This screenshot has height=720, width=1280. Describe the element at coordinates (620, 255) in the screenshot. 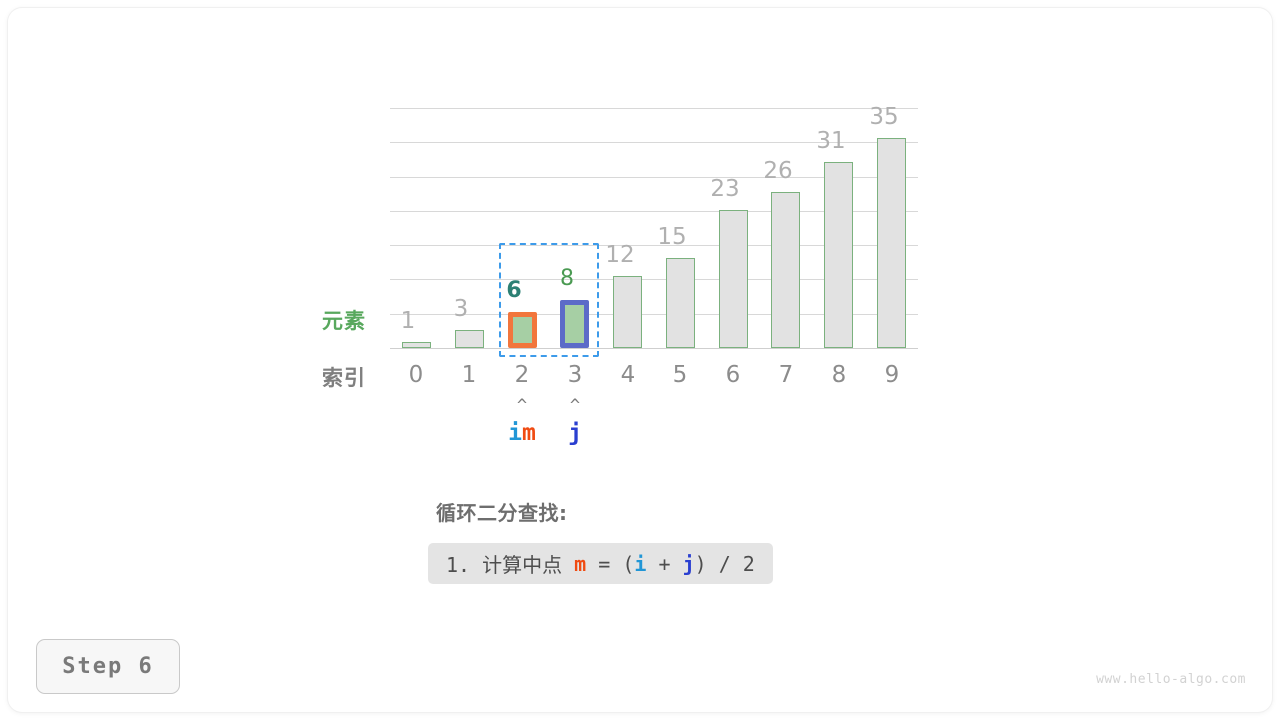

I see `bar-value-label: 12` at that location.